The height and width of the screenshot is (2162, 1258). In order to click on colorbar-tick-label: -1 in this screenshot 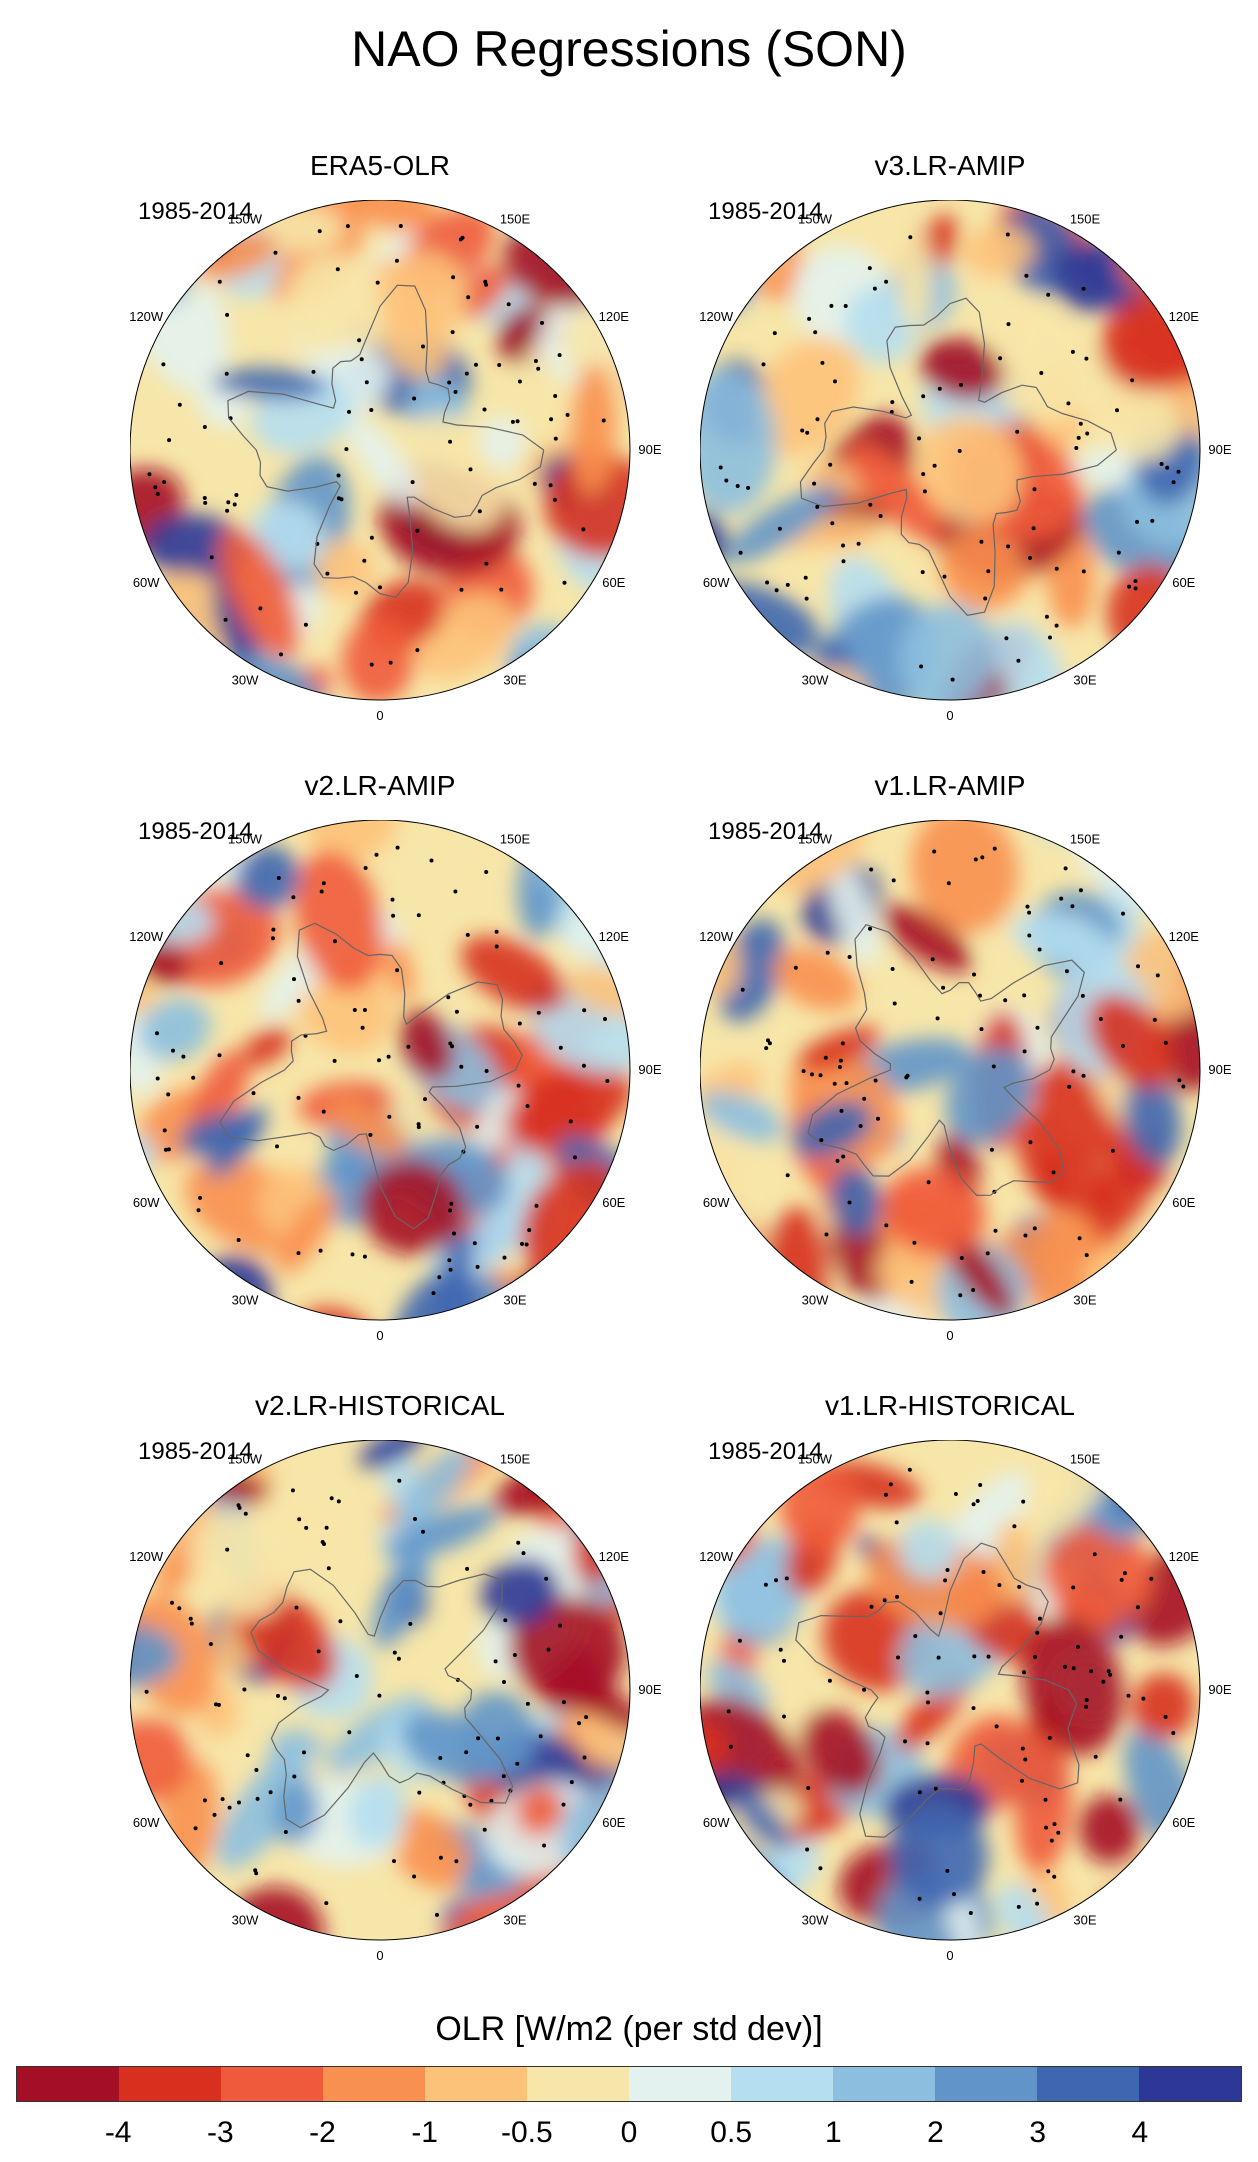, I will do `click(424, 2132)`.